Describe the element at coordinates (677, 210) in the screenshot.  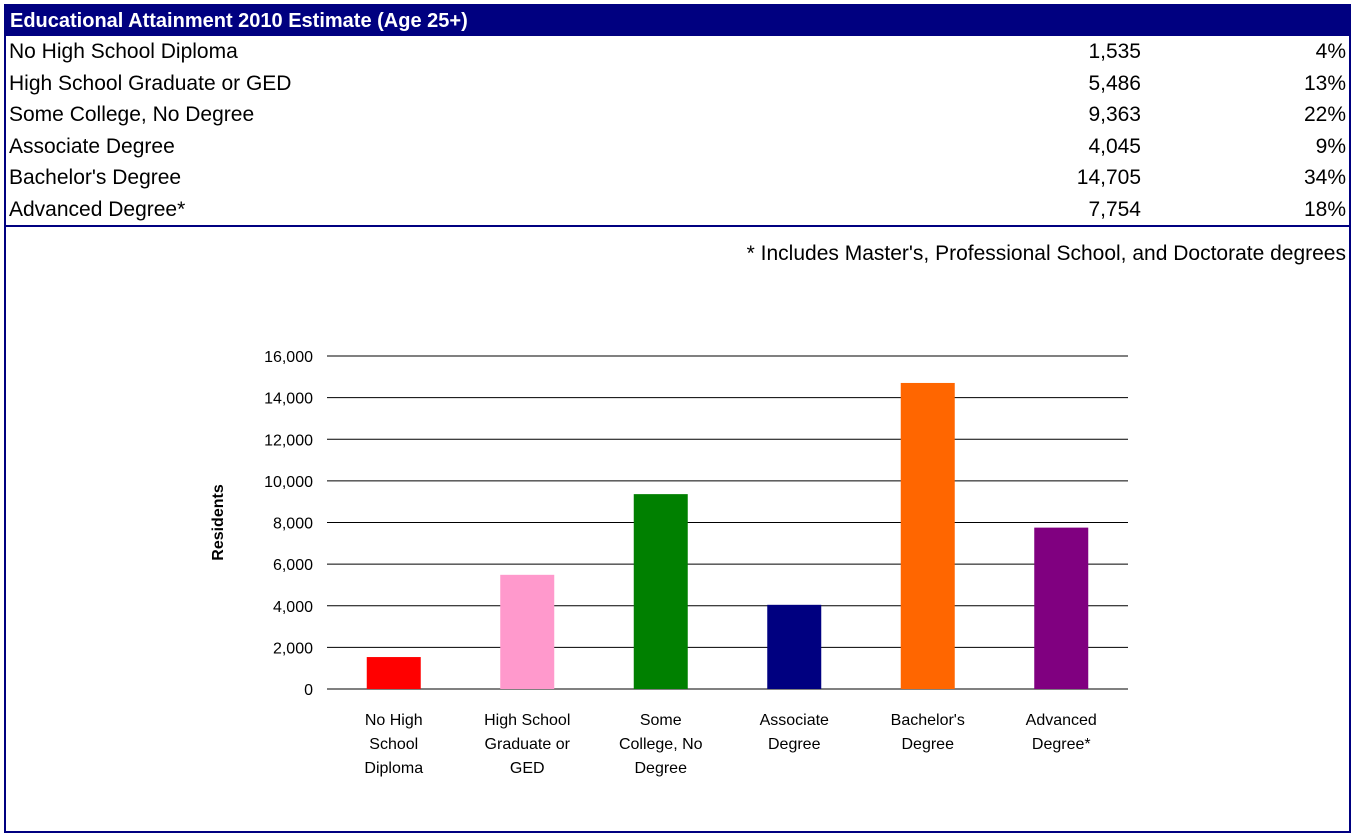
I see `table-row: Advanced Degree* 7,754 18%` at that location.